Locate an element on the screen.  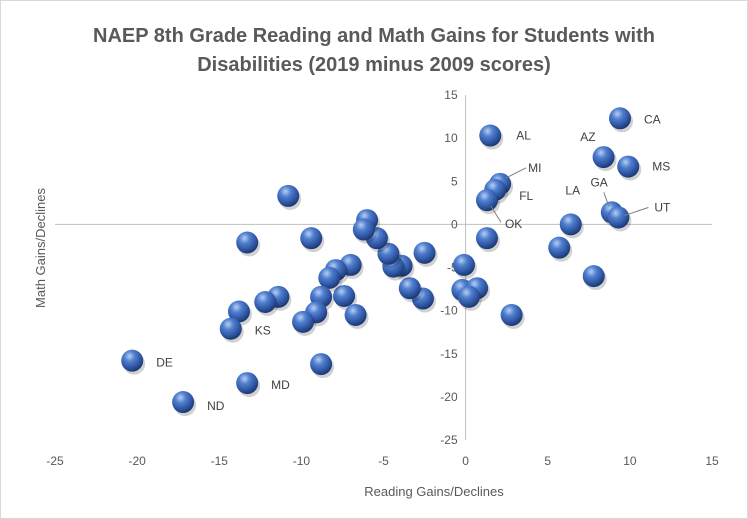
data-label-de: DE is located at coordinates (164, 363).